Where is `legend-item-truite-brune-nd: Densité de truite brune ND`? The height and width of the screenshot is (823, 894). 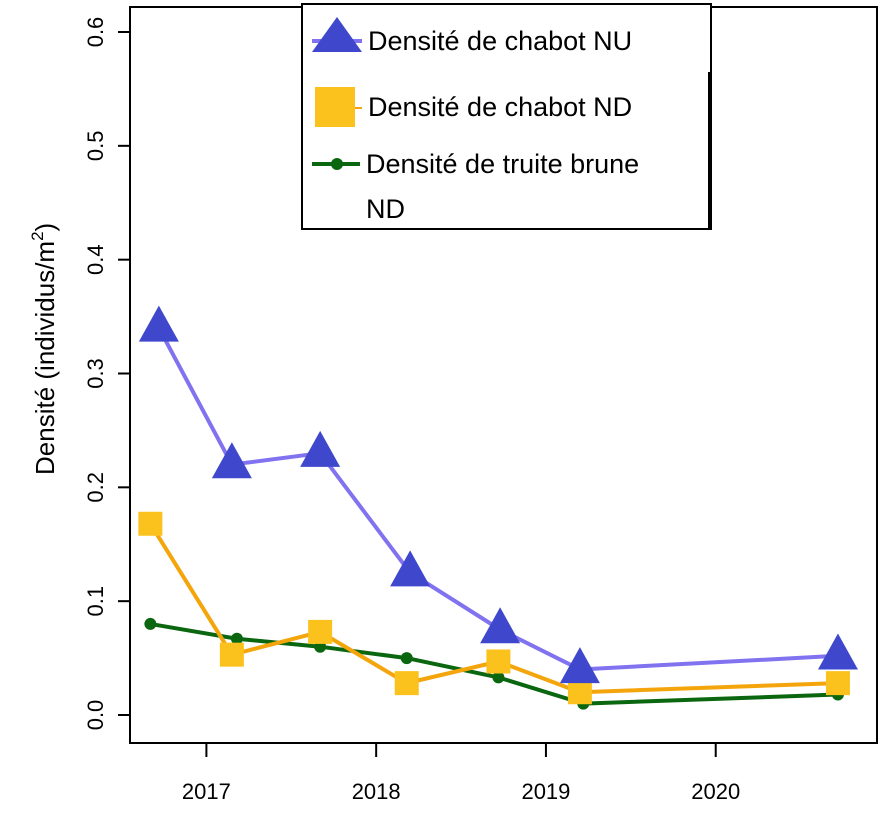 legend-item-truite-brune-nd: Densité de truite brune ND is located at coordinates (475, 186).